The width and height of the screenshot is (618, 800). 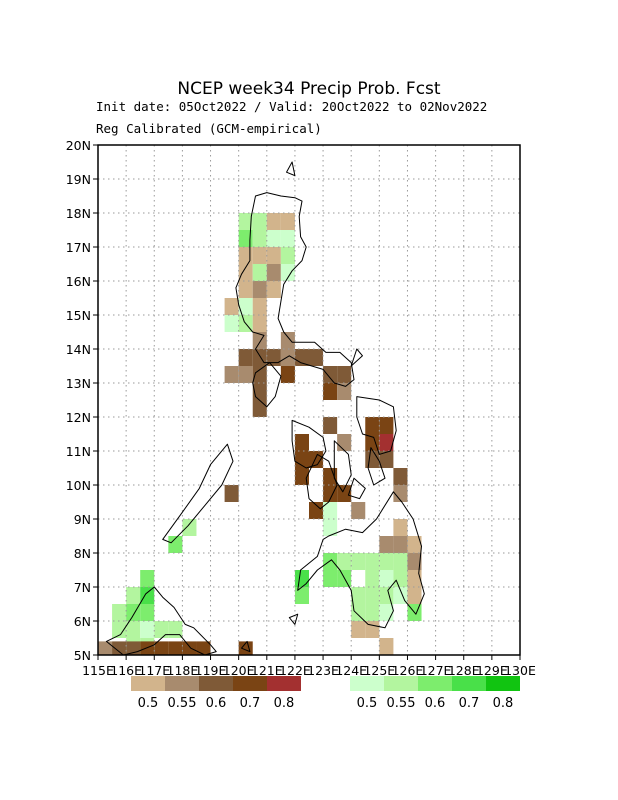 What do you see at coordinates (126, 670) in the screenshot?
I see `x-tick-label: 116E` at bounding box center [126, 670].